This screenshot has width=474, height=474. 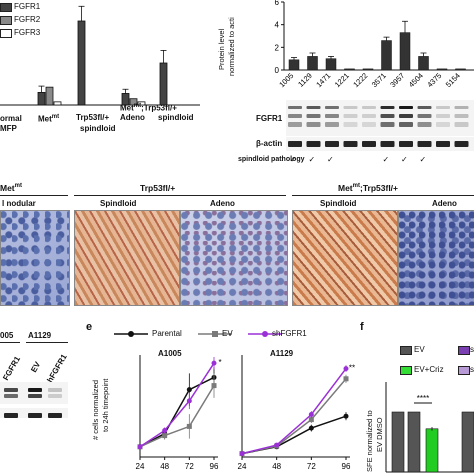 I want to click on e-xtick-label-1-1: 48, so click(x=276, y=466).